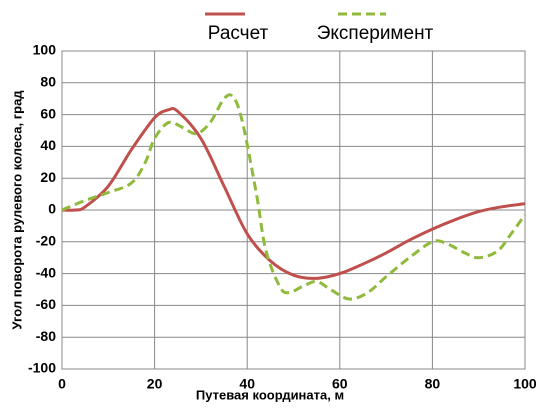  What do you see at coordinates (525, 384) in the screenshot?
I see `x-tick-label: 100` at bounding box center [525, 384].